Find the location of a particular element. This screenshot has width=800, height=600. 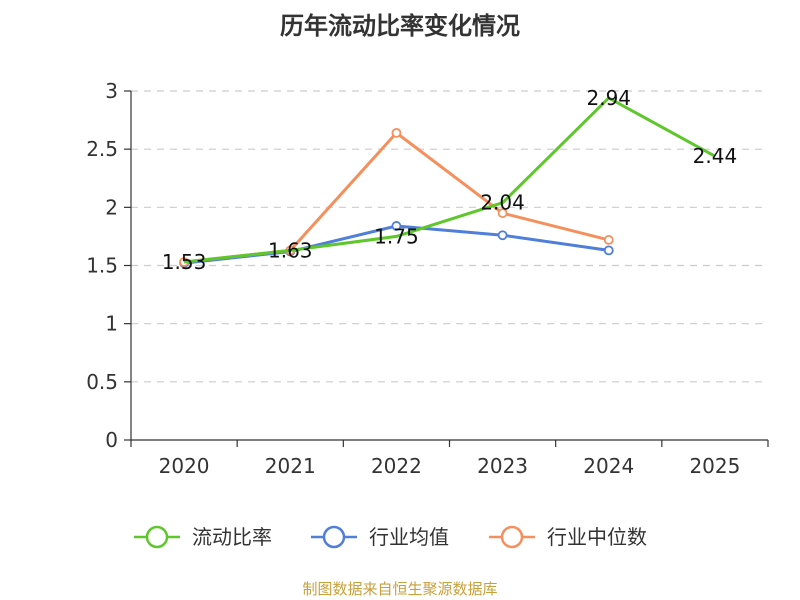

x-tick-label: 2025 is located at coordinates (714, 466).